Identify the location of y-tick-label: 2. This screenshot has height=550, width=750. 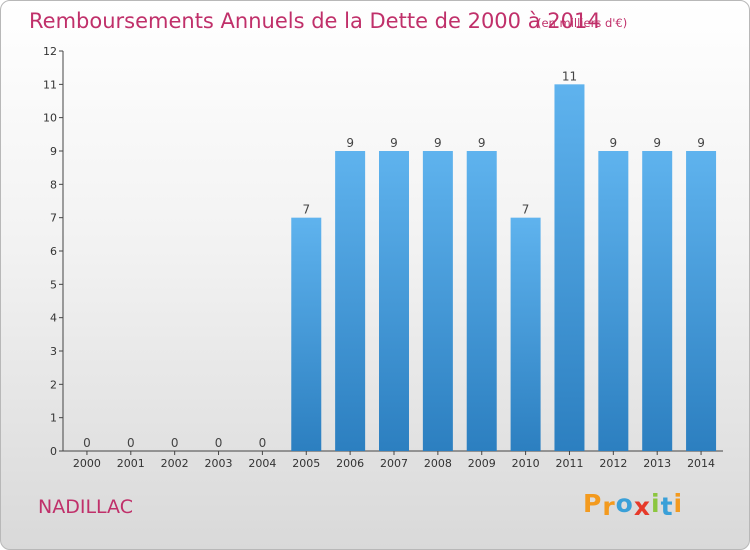
(53, 384).